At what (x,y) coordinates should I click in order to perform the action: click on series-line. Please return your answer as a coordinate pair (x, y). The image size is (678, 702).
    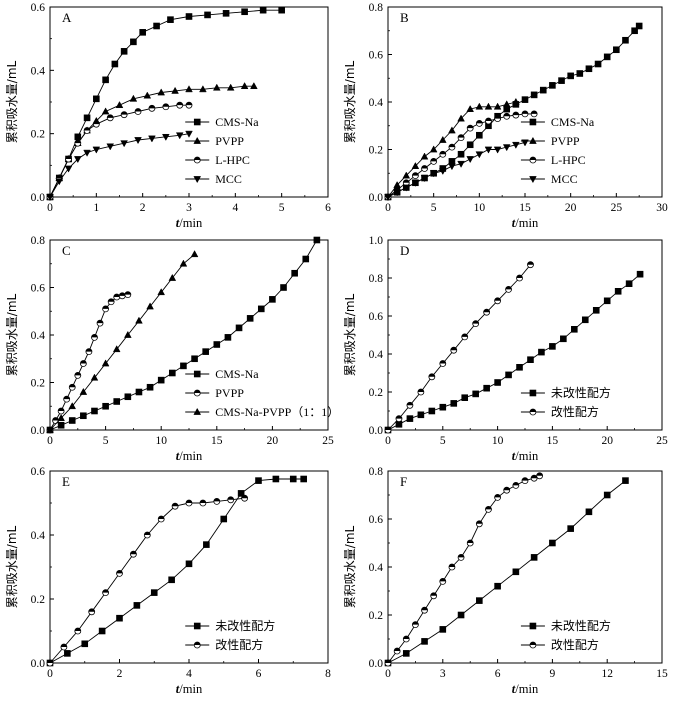
    Looking at the image, I should click on (119, 151).